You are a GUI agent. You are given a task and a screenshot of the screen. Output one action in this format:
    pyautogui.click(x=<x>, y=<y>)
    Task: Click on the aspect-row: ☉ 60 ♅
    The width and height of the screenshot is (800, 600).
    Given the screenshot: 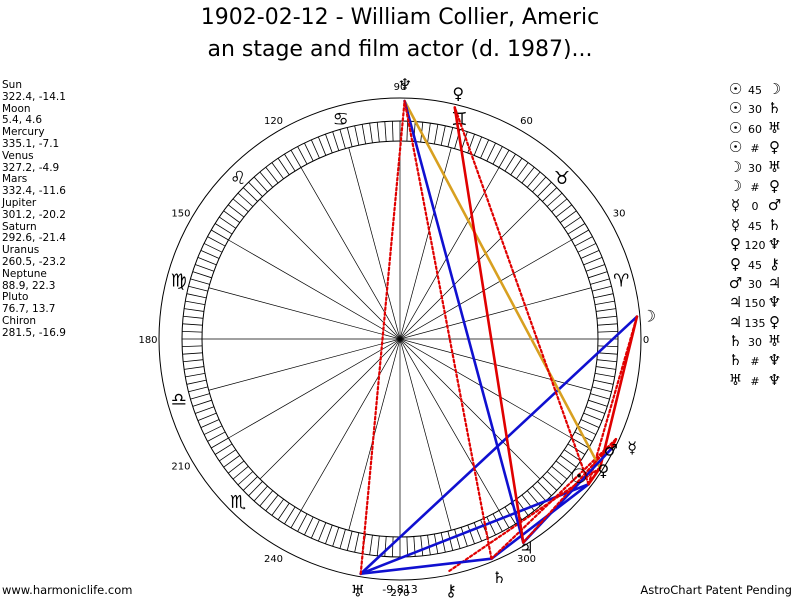 What is the action you would take?
    pyautogui.click(x=755, y=128)
    